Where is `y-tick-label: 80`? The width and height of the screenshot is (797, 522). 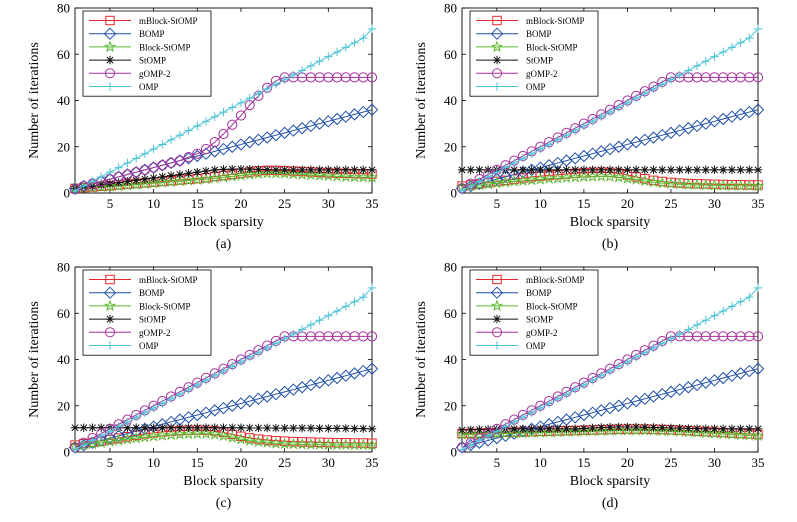
y-tick-label: 80 is located at coordinates (450, 267).